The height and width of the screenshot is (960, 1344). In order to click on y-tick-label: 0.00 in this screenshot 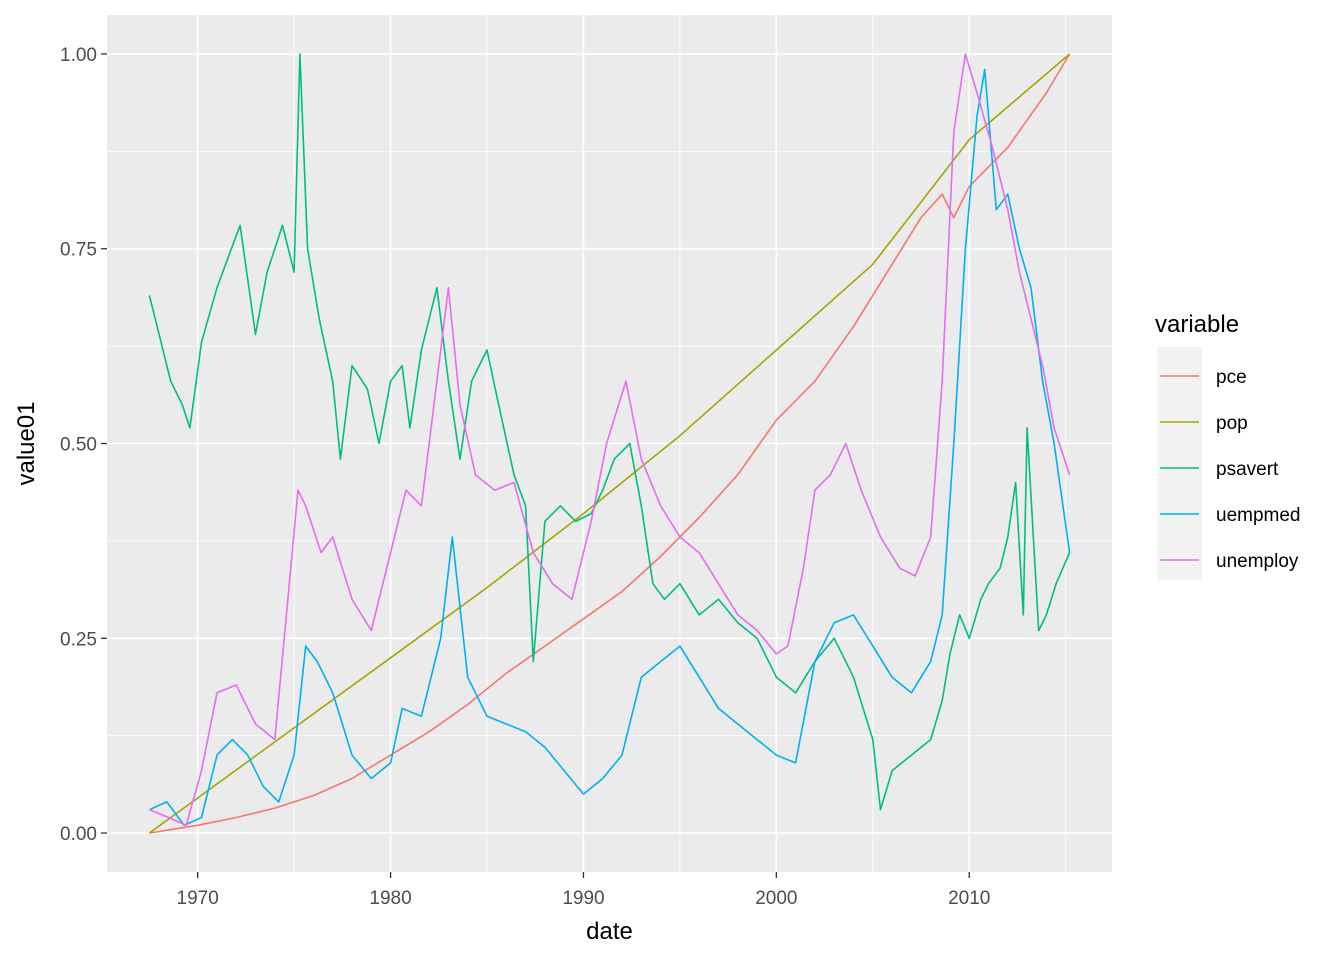, I will do `click(78, 834)`.